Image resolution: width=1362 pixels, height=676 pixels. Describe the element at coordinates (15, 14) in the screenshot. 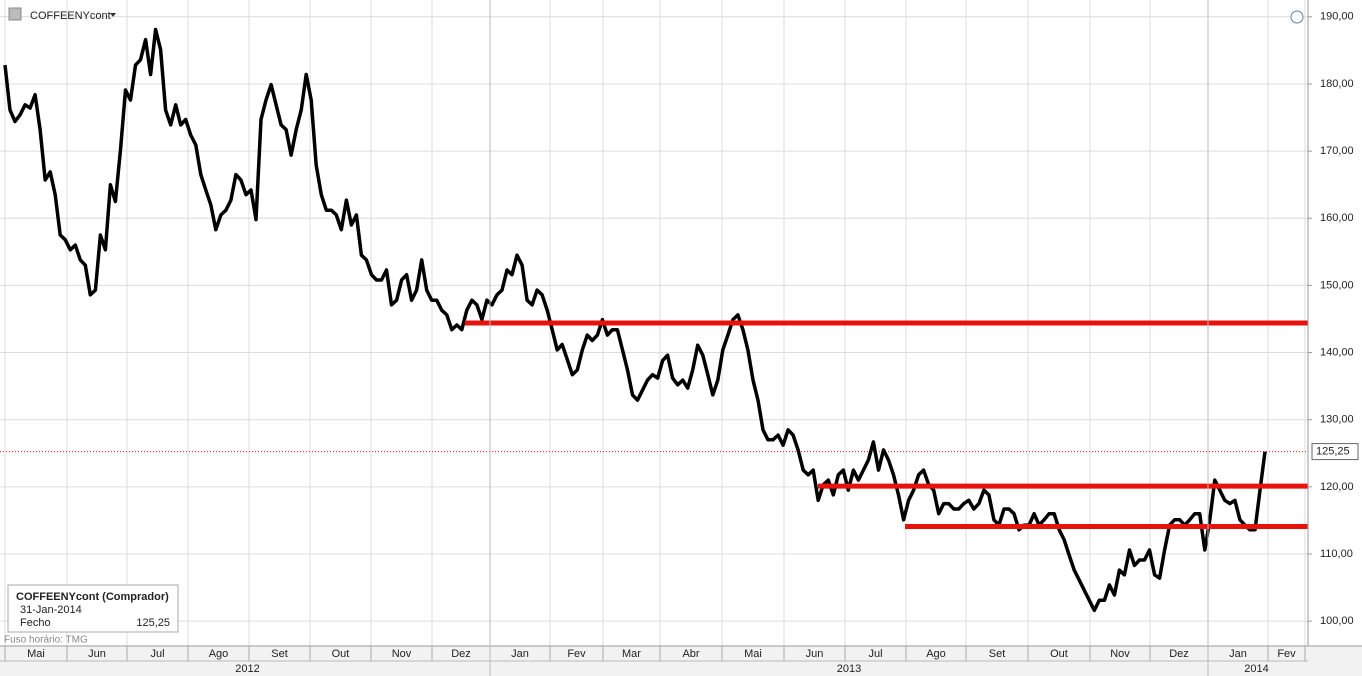

I see `chart-icon` at that location.